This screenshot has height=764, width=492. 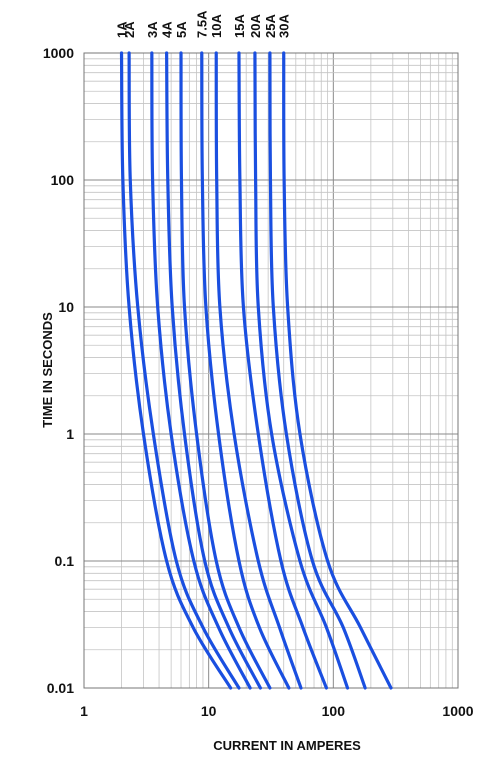 What do you see at coordinates (63, 180) in the screenshot?
I see `y-tick-label: 100` at bounding box center [63, 180].